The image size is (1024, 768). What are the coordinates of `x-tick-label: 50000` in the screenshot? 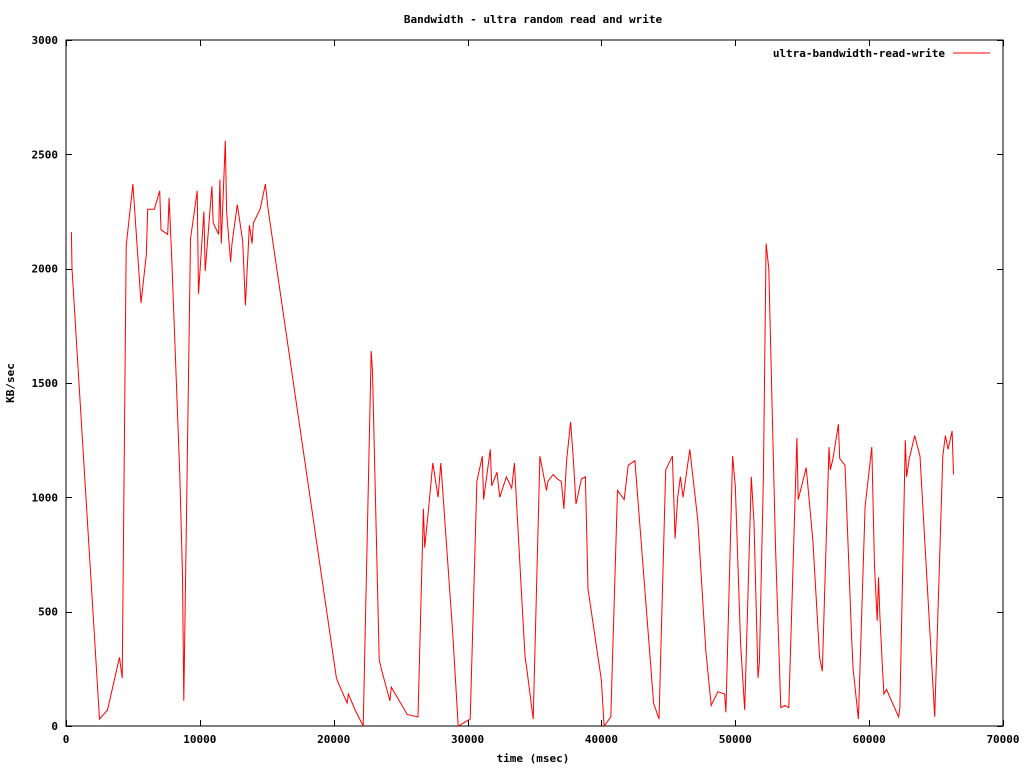 It's located at (735, 739).